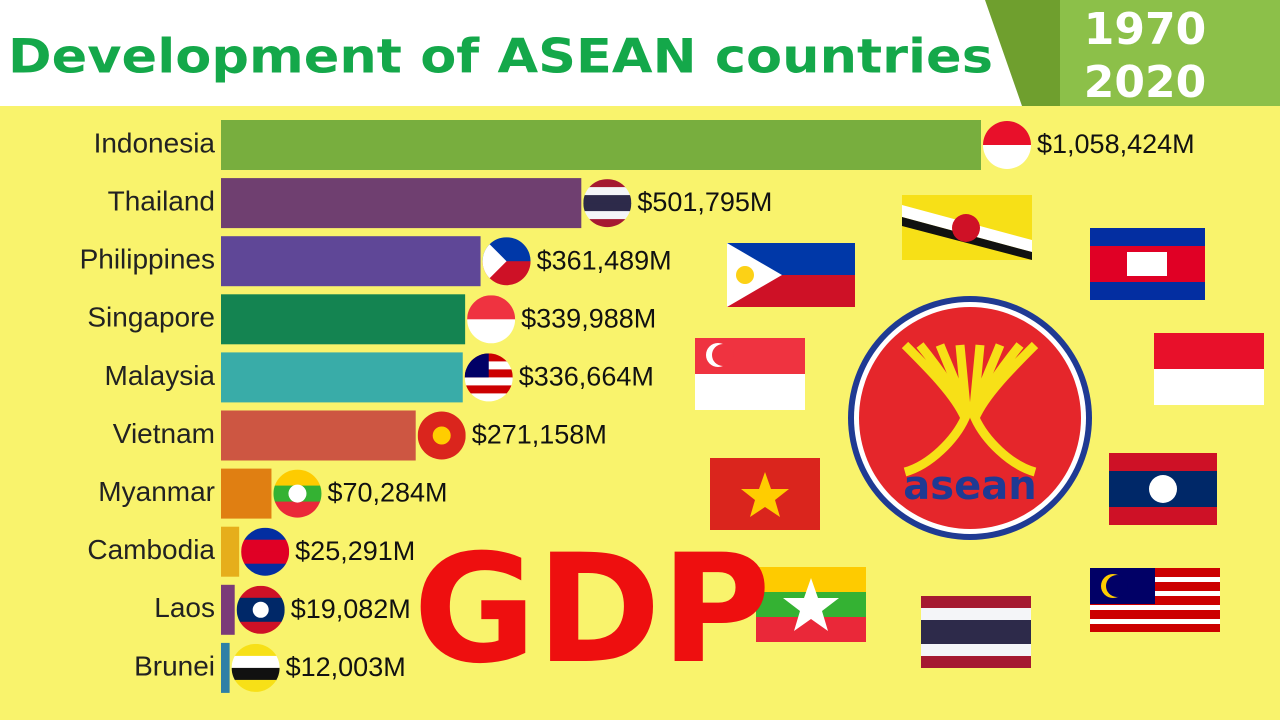 This screenshot has width=1280, height=720. Describe the element at coordinates (969, 486) in the screenshot. I see `logo-text: asean` at that location.